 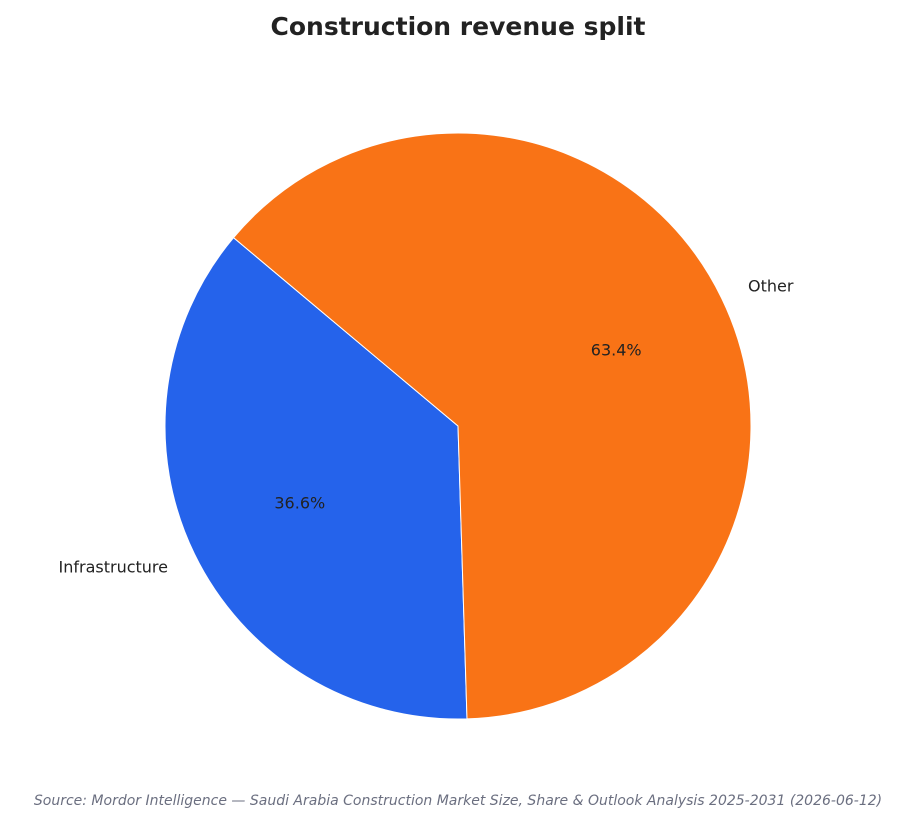 What do you see at coordinates (113, 567) in the screenshot?
I see `slice-label: Infrastructure` at bounding box center [113, 567].